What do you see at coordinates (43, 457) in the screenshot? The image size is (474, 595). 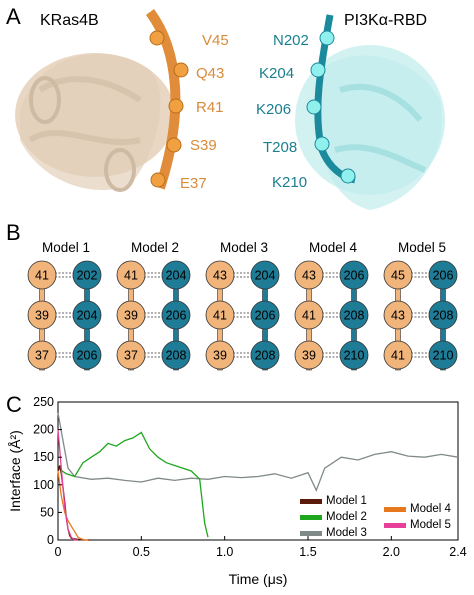 I see `y-tick-label: 150` at bounding box center [43, 457].